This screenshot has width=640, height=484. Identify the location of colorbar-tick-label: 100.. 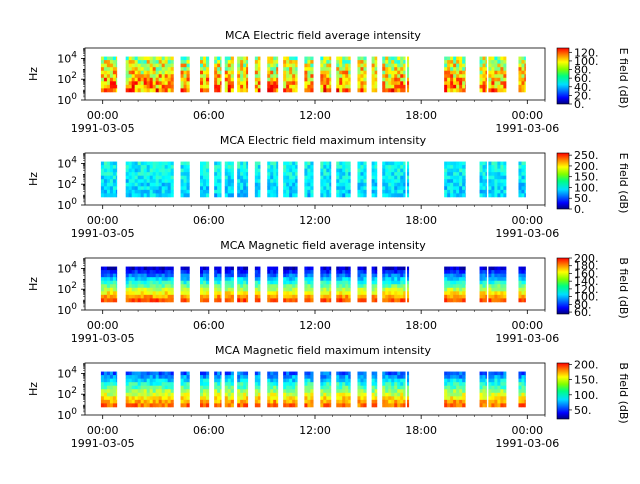
(586, 297).